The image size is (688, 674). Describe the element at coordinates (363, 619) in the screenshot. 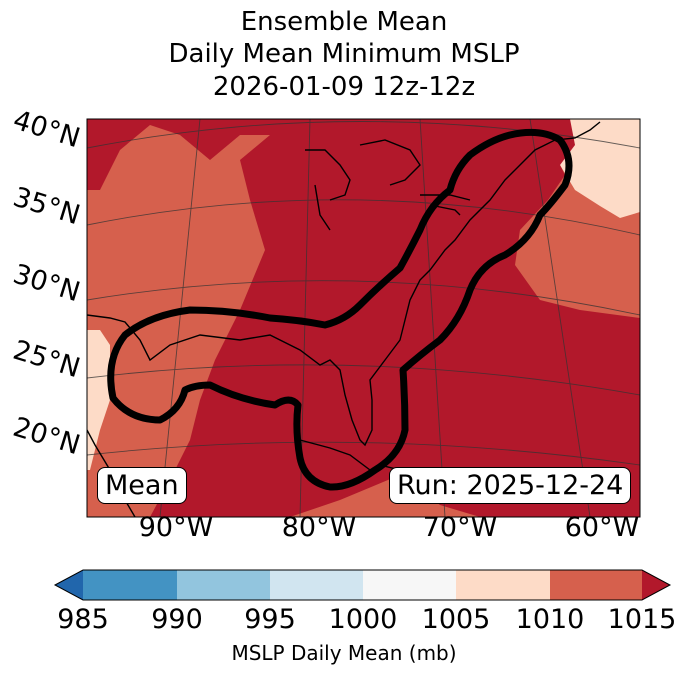

I see `colorbar-tick-1000: 1000` at that location.